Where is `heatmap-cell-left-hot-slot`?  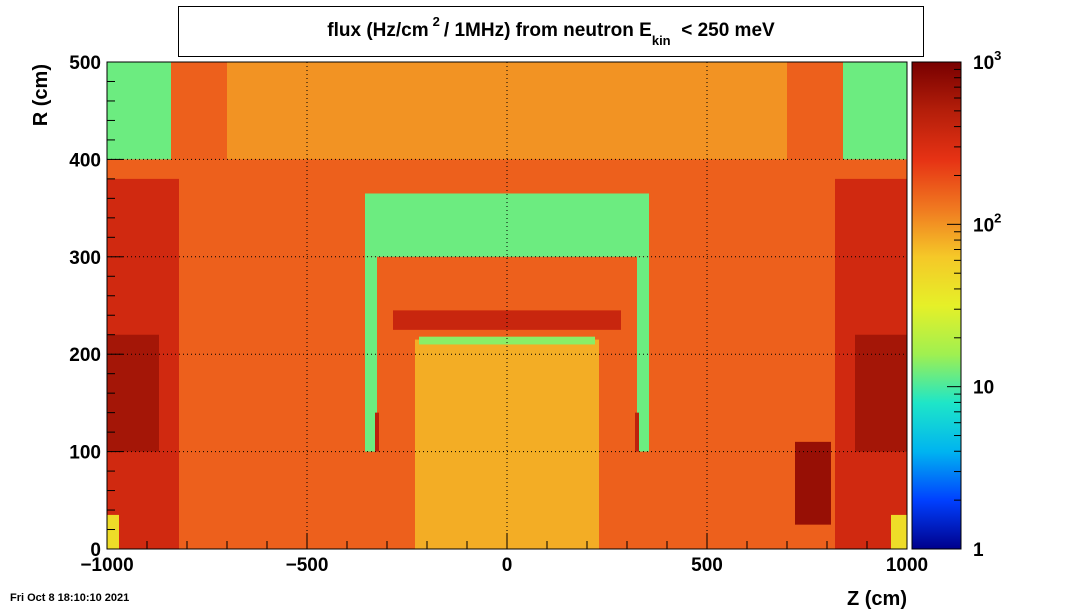
heatmap-cell-left-hot-slot is located at coordinates (377, 432).